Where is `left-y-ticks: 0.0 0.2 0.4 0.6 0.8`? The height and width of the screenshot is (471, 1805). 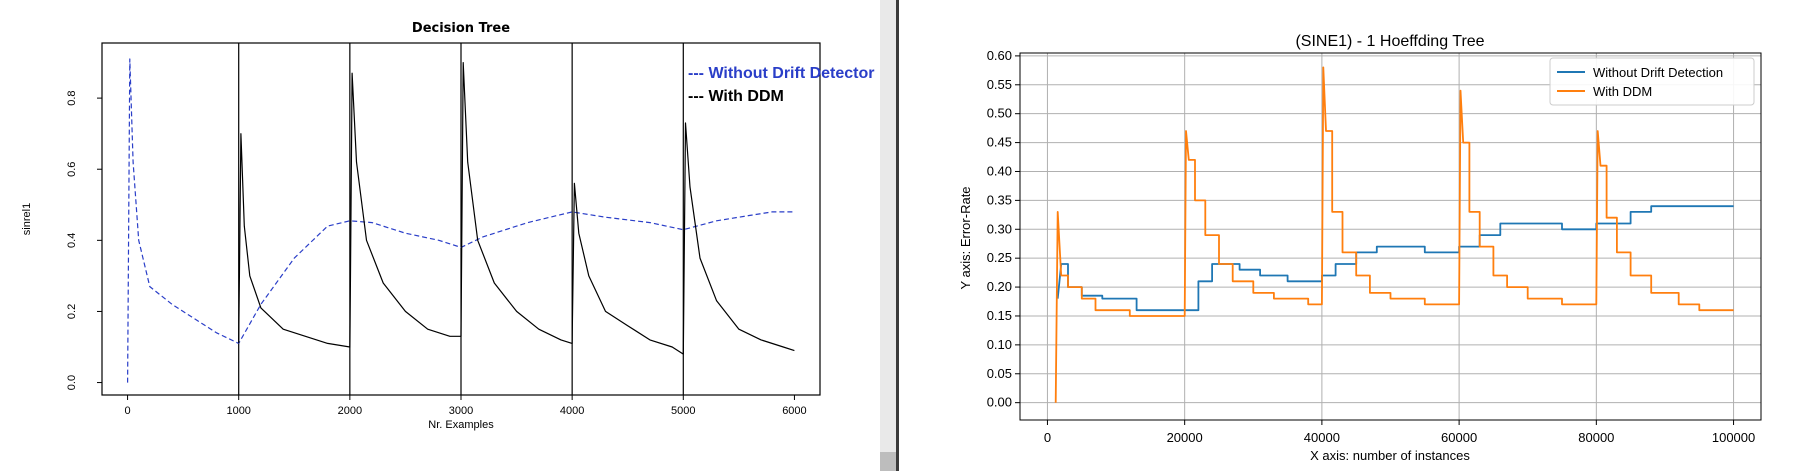 left-y-ticks: 0.0 0.2 0.4 0.6 0.8 is located at coordinates (84, 240).